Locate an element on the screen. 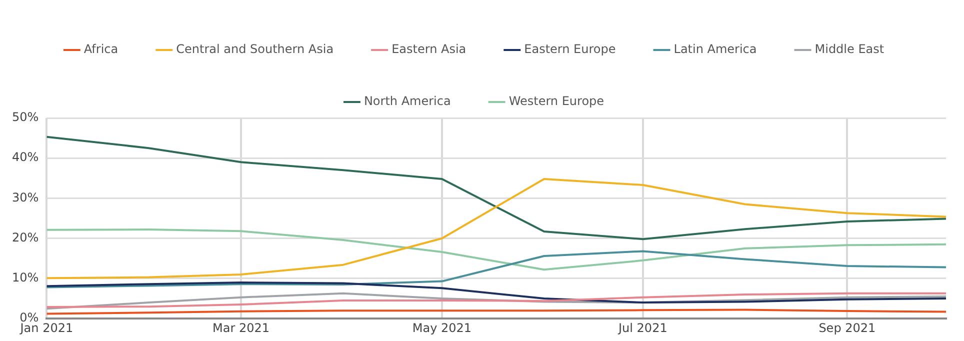  x-tick-label: Jul 2021 is located at coordinates (643, 327).